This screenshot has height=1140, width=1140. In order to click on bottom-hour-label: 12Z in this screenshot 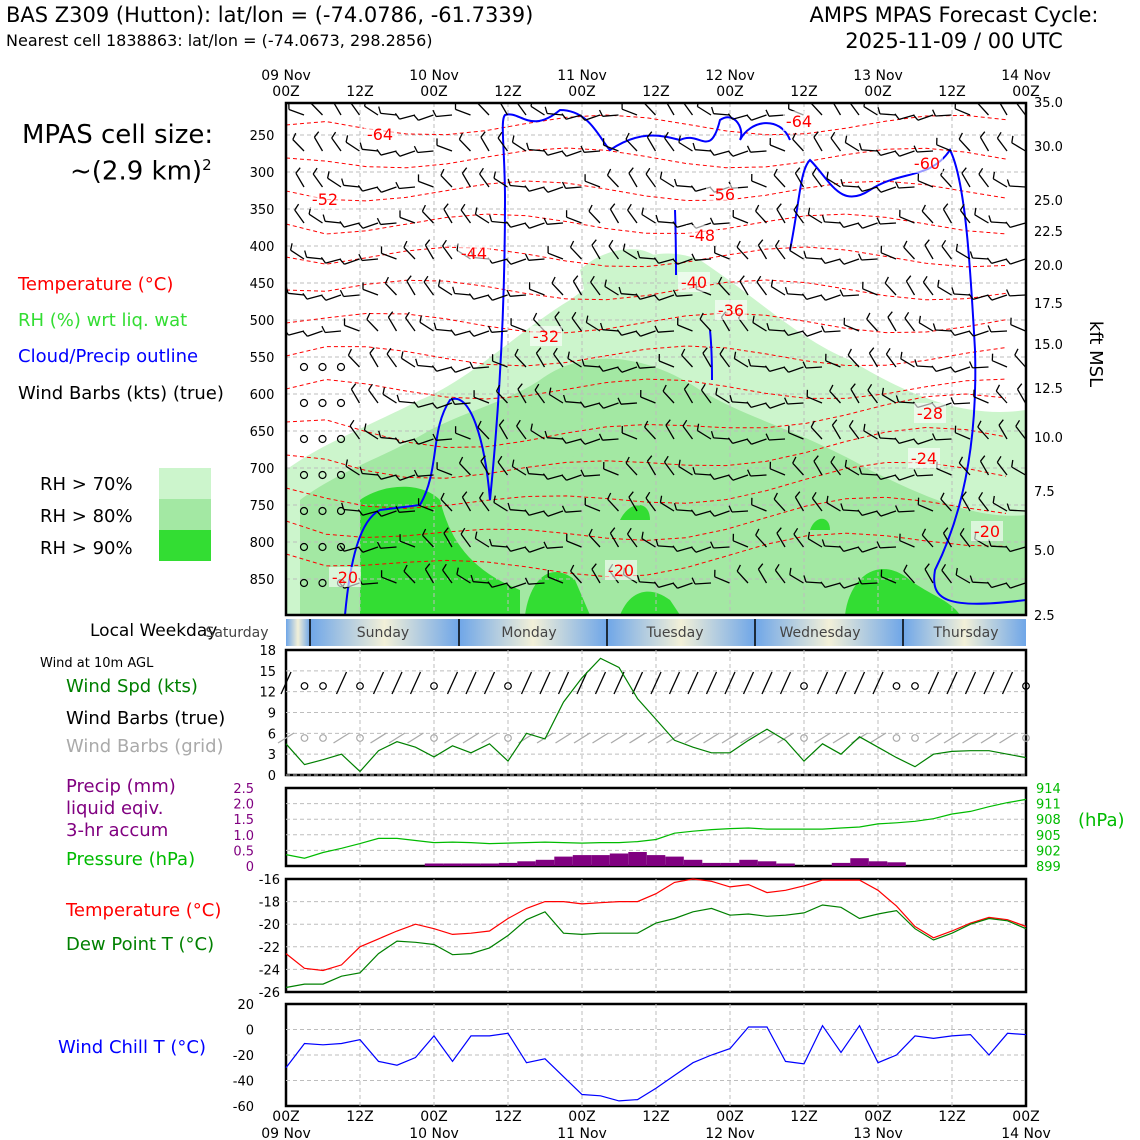, I will do `click(655, 1117)`.